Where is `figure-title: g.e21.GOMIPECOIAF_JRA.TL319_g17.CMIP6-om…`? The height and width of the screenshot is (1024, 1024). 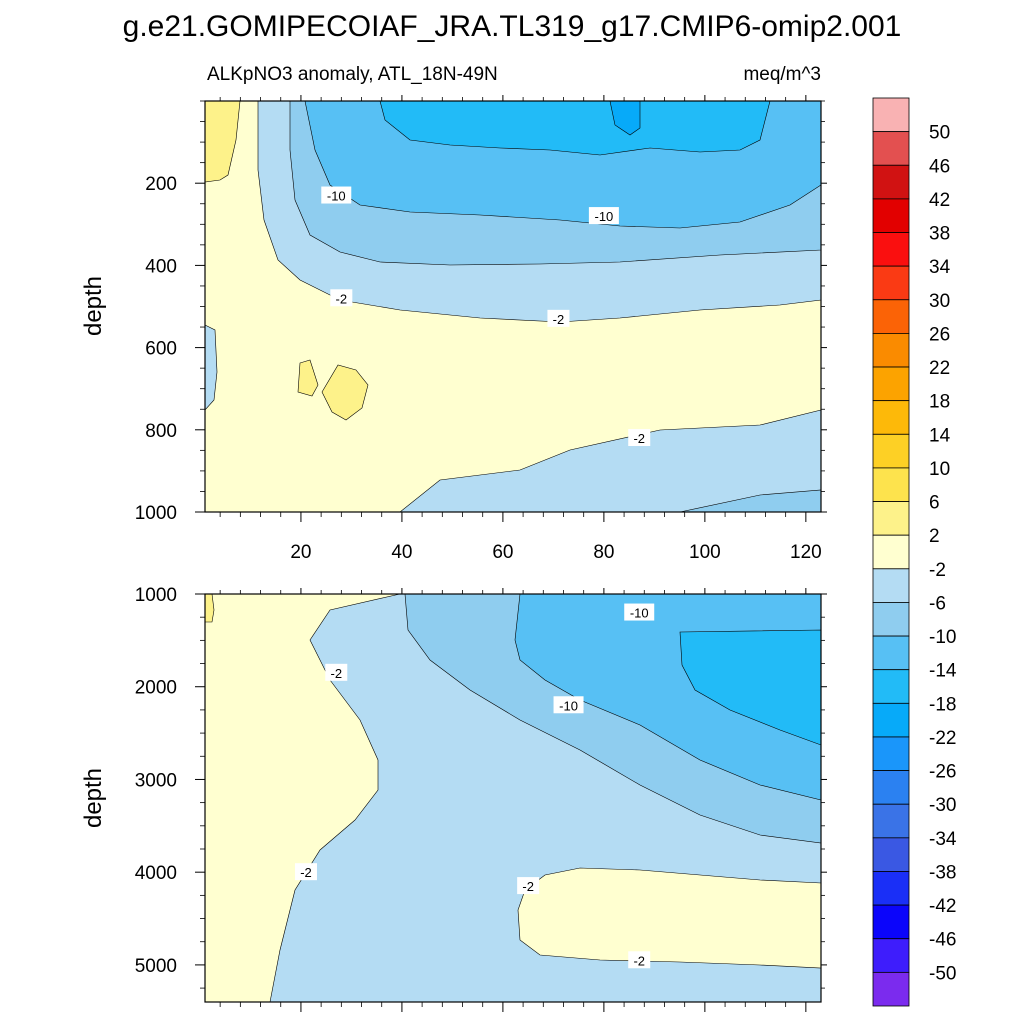 figure-title: g.e21.GOMIPECOIAF_JRA.TL319_g17.CMIP6-om… is located at coordinates (512, 26).